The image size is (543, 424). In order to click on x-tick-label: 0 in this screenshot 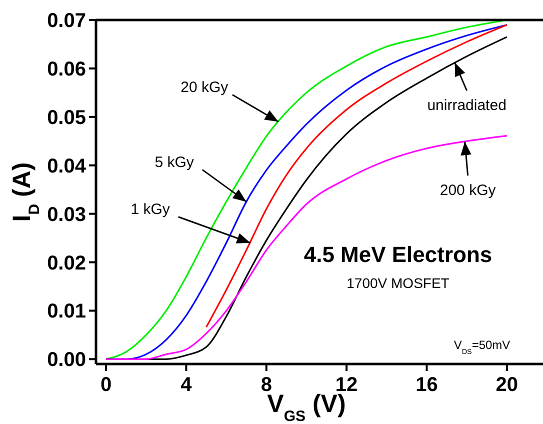, I will do `click(106, 385)`.